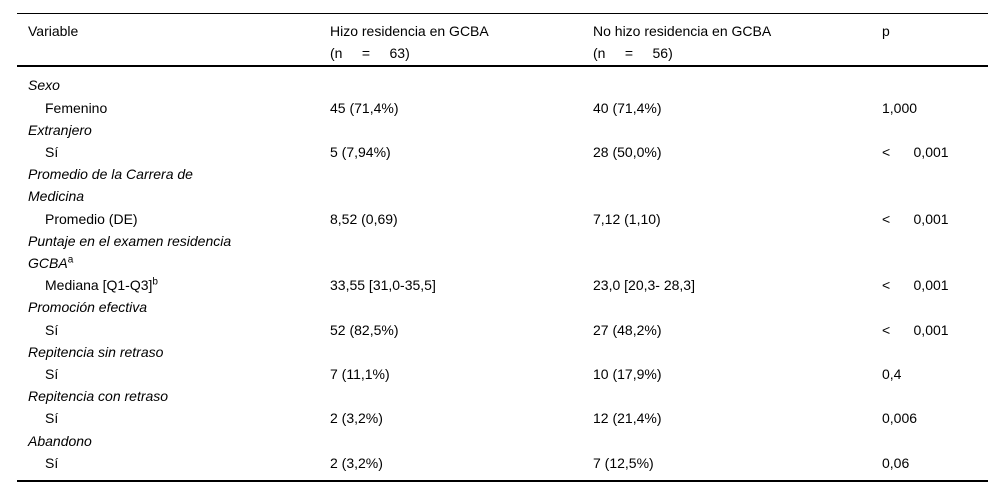  What do you see at coordinates (53, 31) in the screenshot?
I see `header-col-variable: Variable` at bounding box center [53, 31].